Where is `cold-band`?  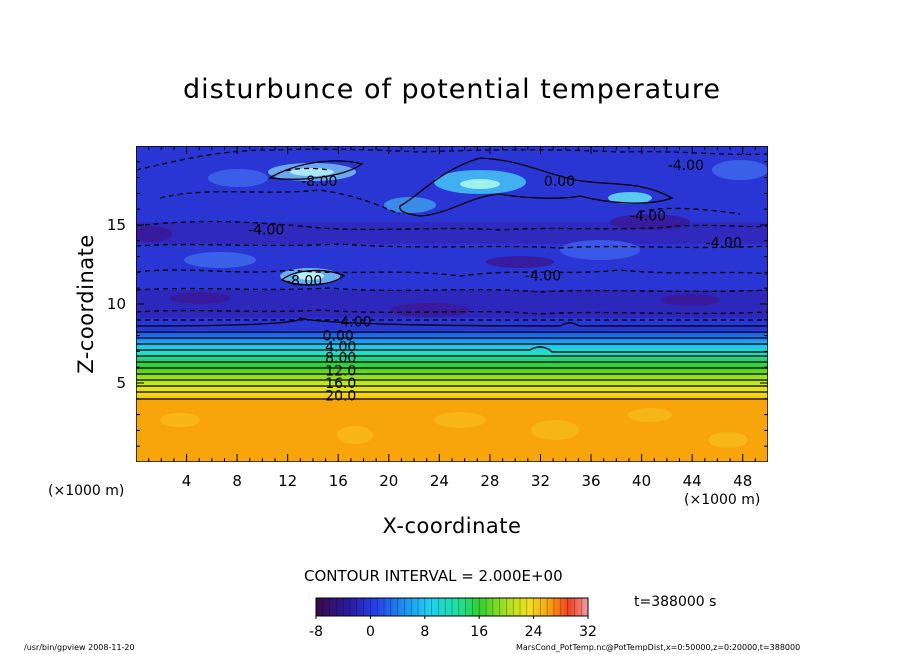
cold-band is located at coordinates (452, 233).